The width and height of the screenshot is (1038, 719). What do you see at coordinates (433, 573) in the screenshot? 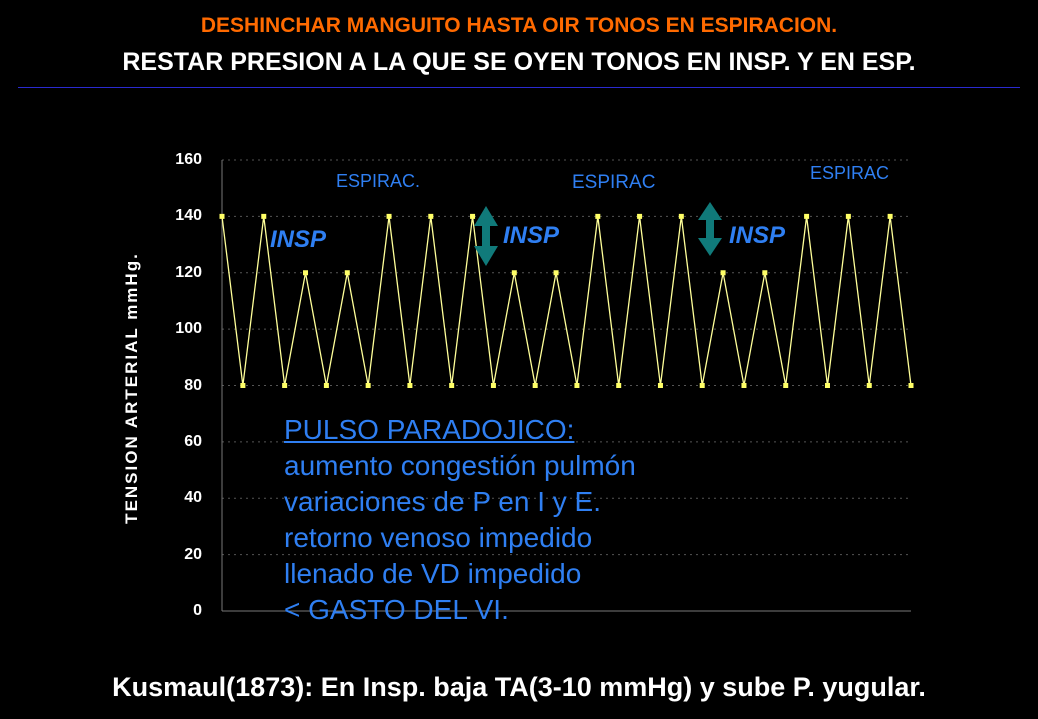
I see `note-line: llenado de VD impedido` at bounding box center [433, 573].